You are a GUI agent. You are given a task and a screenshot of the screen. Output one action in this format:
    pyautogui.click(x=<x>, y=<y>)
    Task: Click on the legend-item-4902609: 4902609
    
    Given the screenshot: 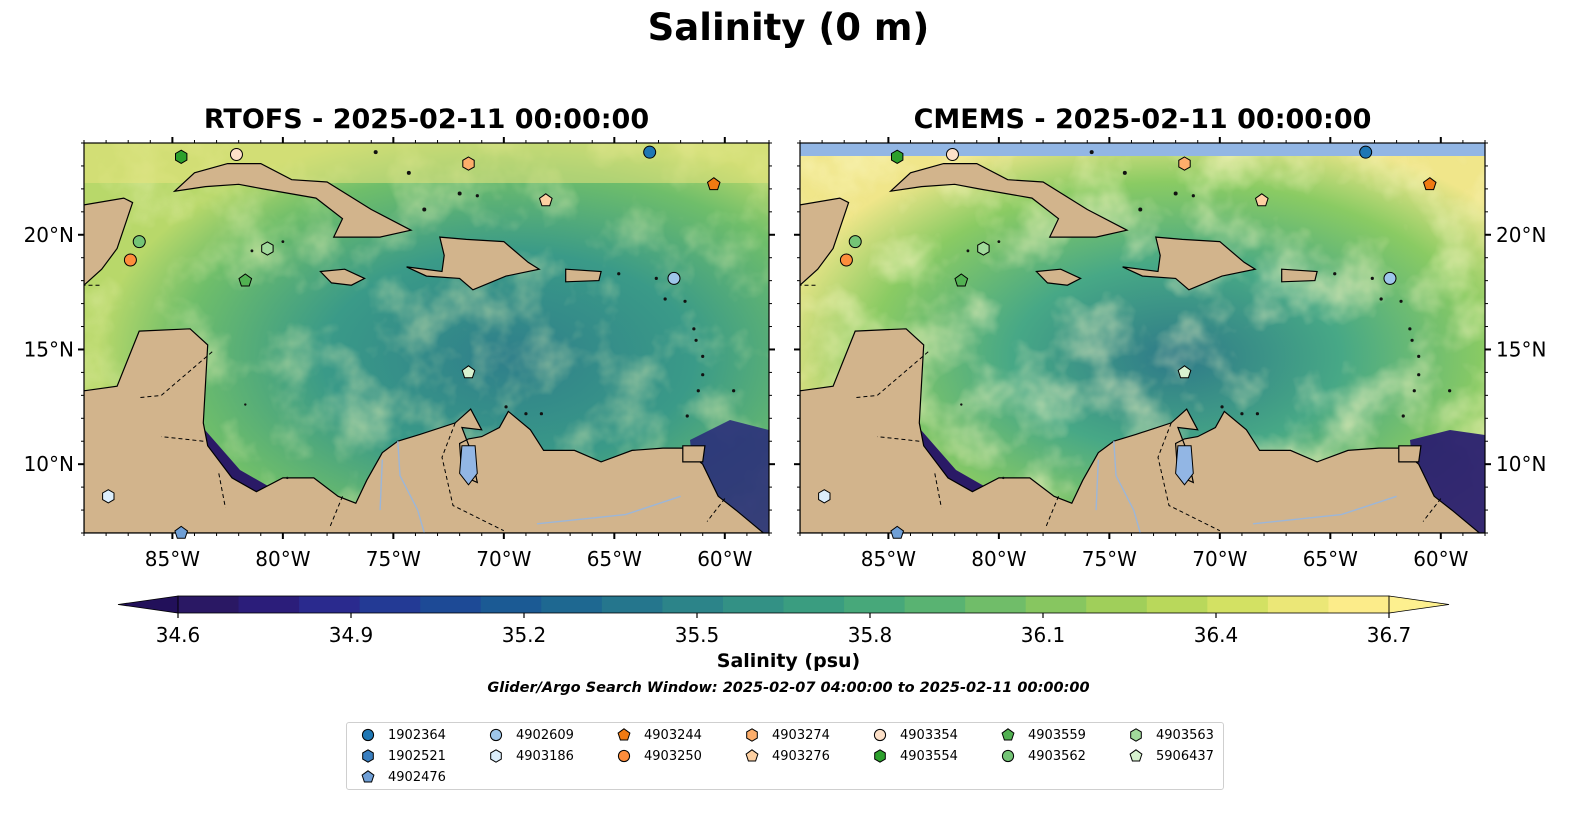 What is the action you would take?
    pyautogui.click(x=531, y=735)
    